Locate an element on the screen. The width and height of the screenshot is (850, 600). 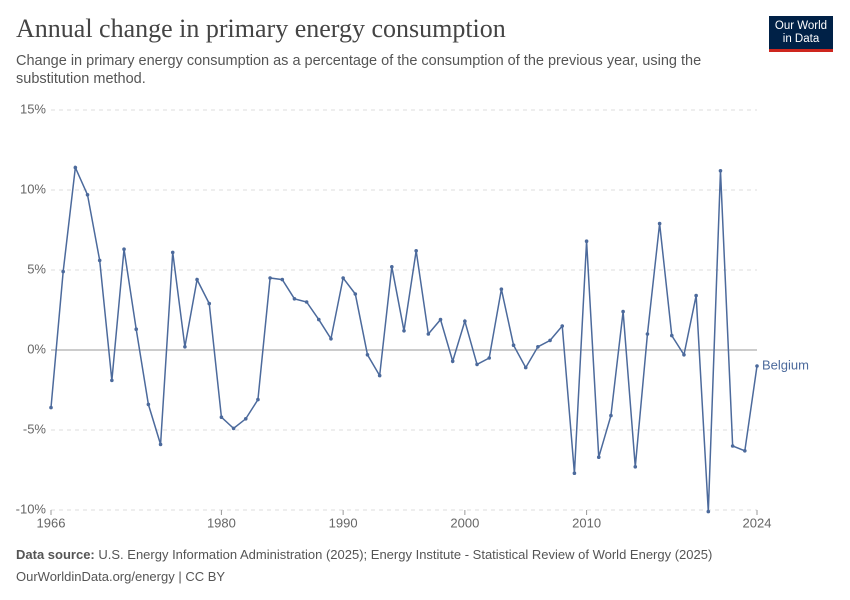
y-tick-label: 0% is located at coordinates (36, 348).